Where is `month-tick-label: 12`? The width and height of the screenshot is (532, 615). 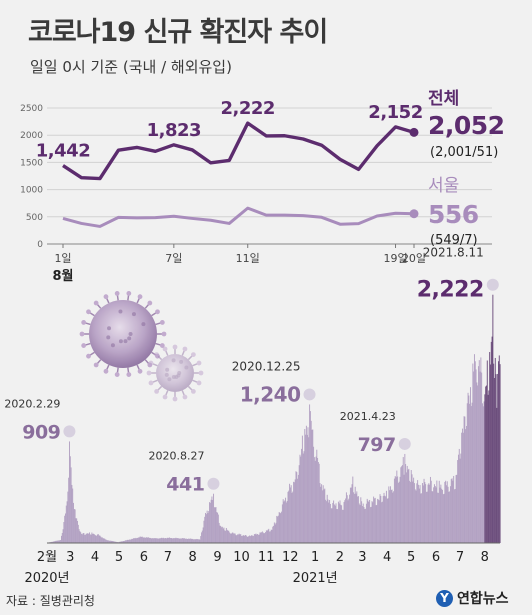 month-tick-label: 12 is located at coordinates (290, 557).